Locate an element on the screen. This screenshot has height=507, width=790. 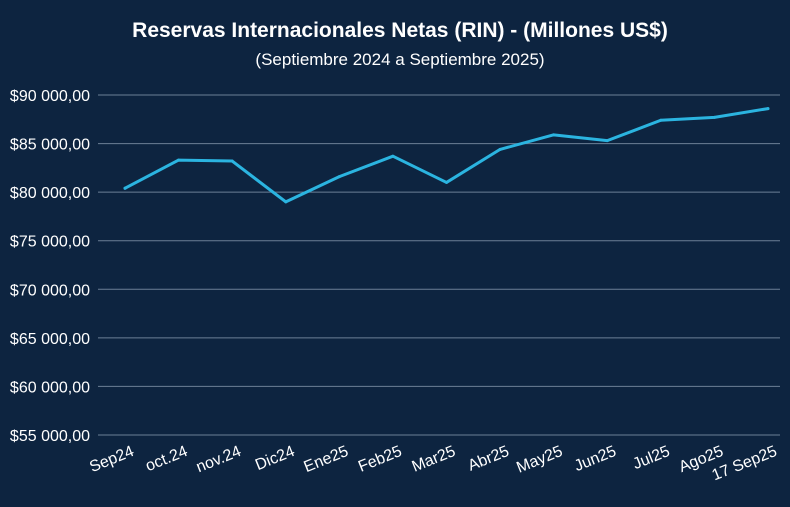
x-tick-label: Jul25 is located at coordinates (651, 458).